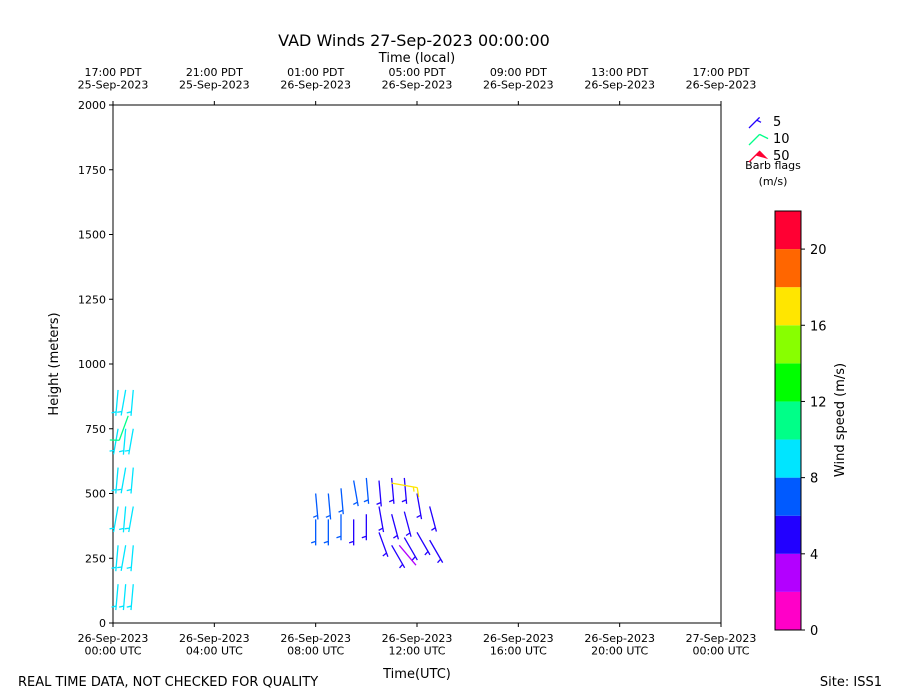 Image resolution: width=900 pixels, height=700 pixels. What do you see at coordinates (95, 429) in the screenshot?
I see `y-tick-label: 750` at bounding box center [95, 429].